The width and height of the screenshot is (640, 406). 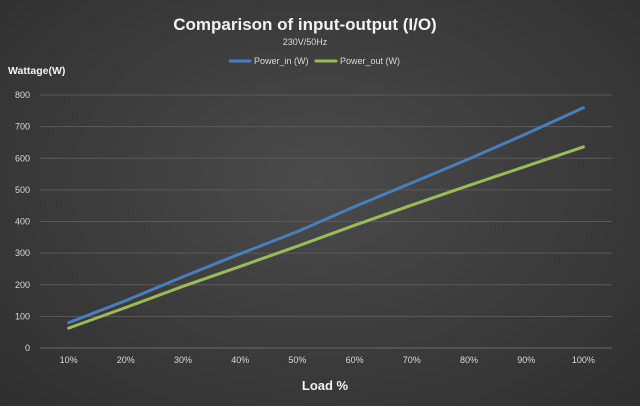 I want to click on chart-legend: Power_in (W) Power_out (W), so click(x=314, y=61).